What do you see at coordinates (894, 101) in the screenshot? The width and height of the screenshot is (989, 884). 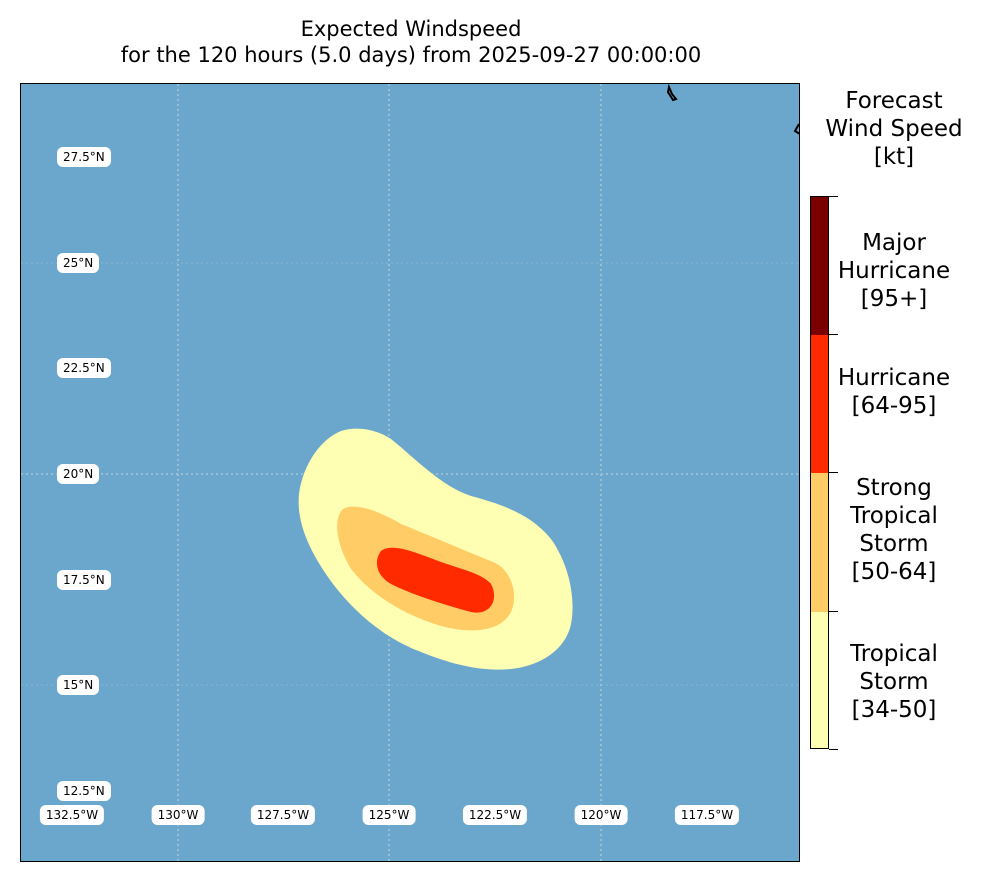 I see `colorbar-title-line-1: Forecast` at bounding box center [894, 101].